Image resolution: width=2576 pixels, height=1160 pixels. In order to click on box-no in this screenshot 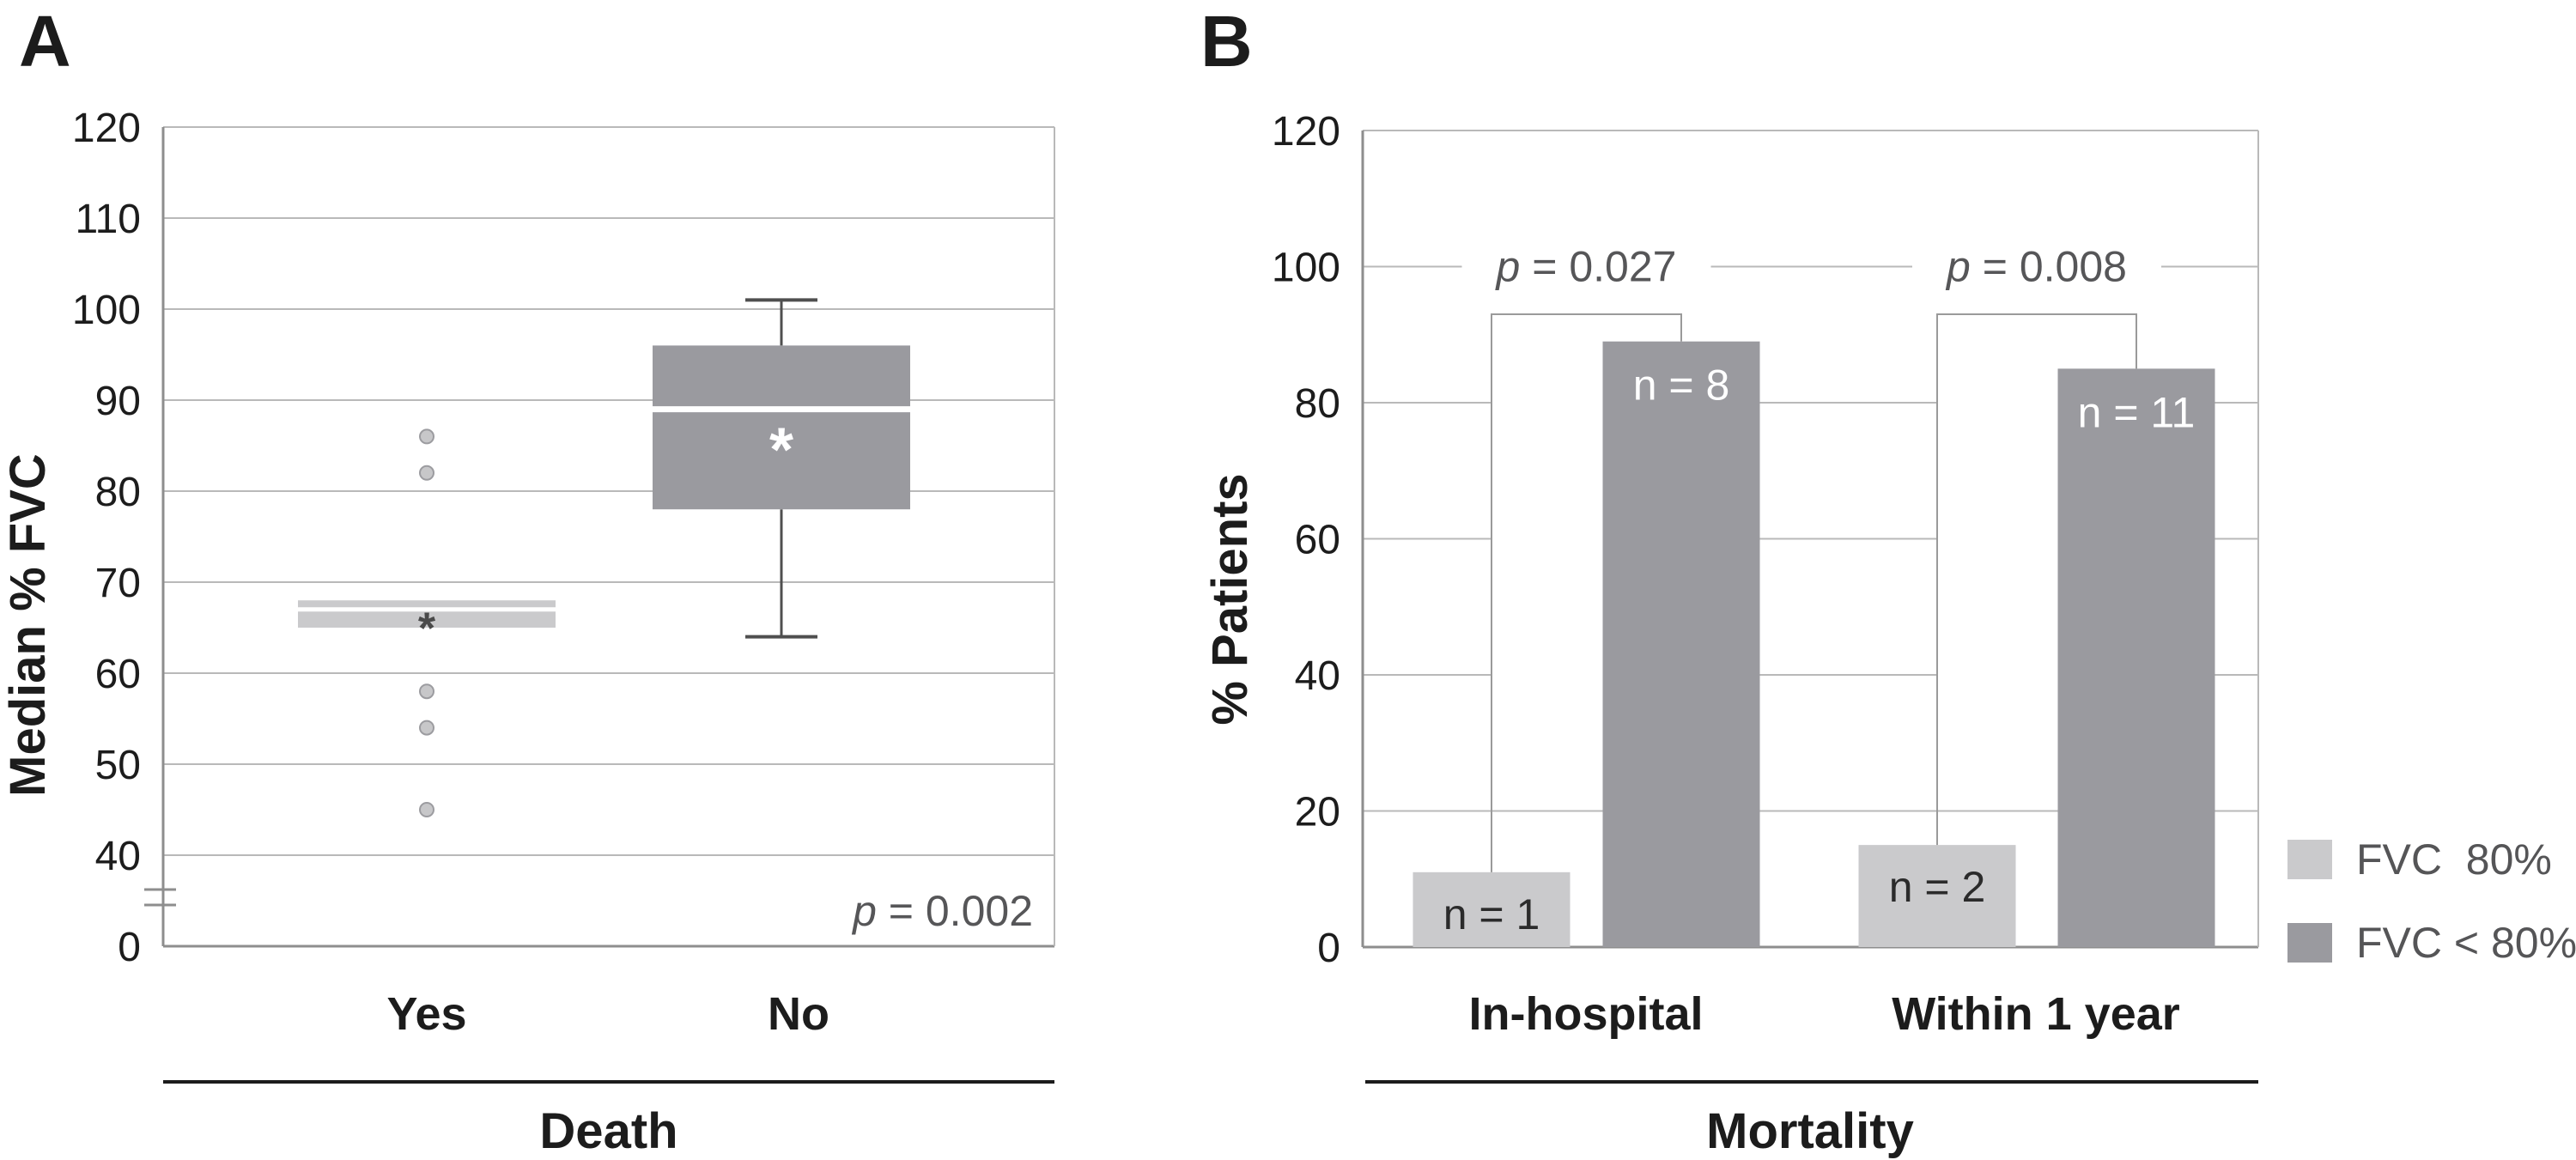, I will do `click(781, 427)`.